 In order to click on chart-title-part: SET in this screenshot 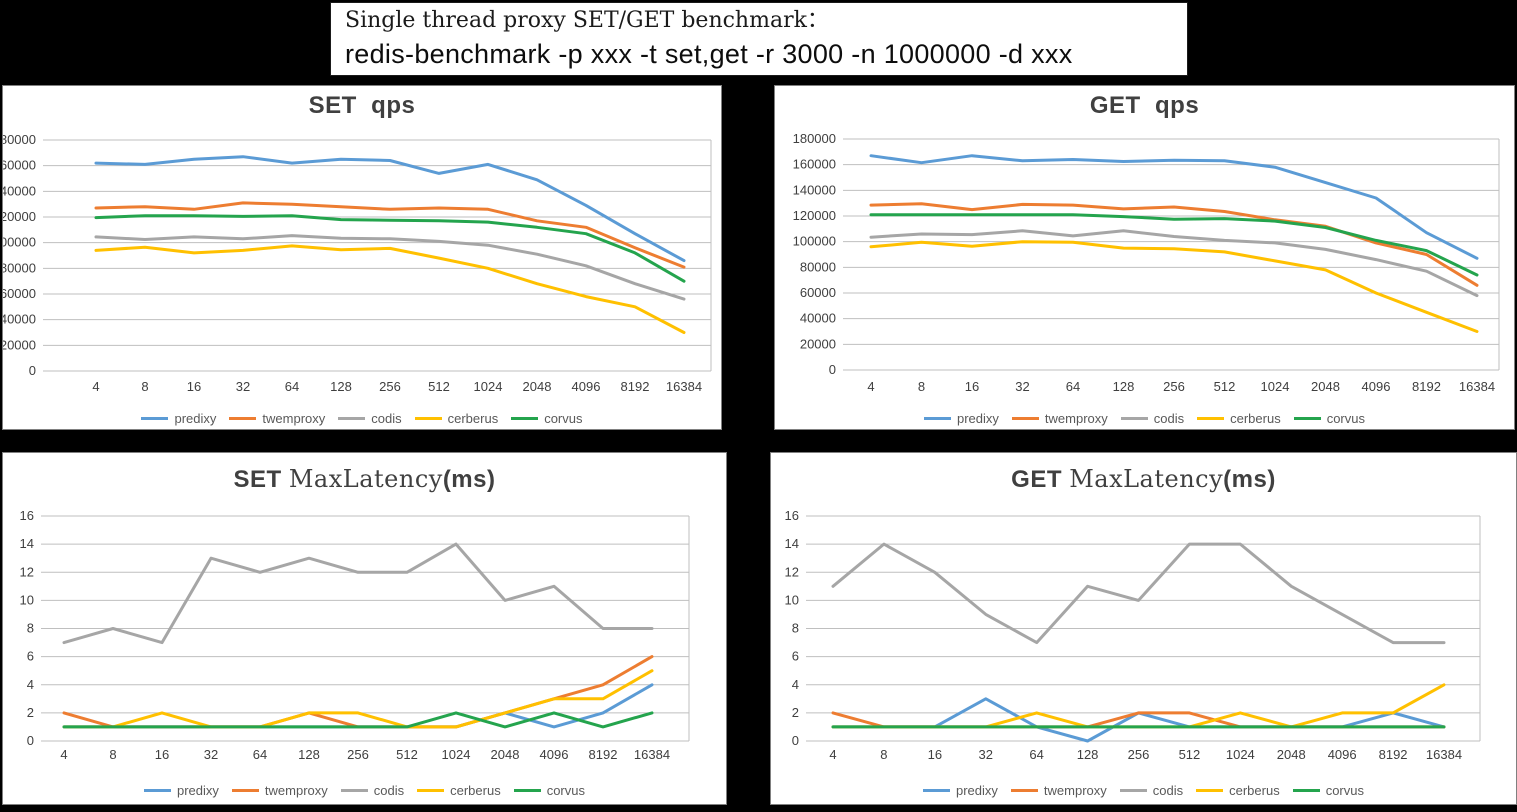, I will do `click(261, 479)`.